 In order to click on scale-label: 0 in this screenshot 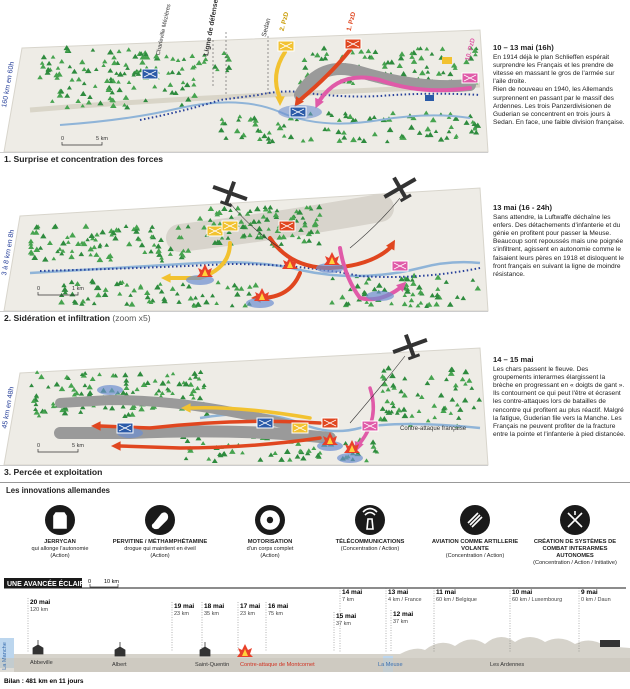, I will do `click(89, 582)`.